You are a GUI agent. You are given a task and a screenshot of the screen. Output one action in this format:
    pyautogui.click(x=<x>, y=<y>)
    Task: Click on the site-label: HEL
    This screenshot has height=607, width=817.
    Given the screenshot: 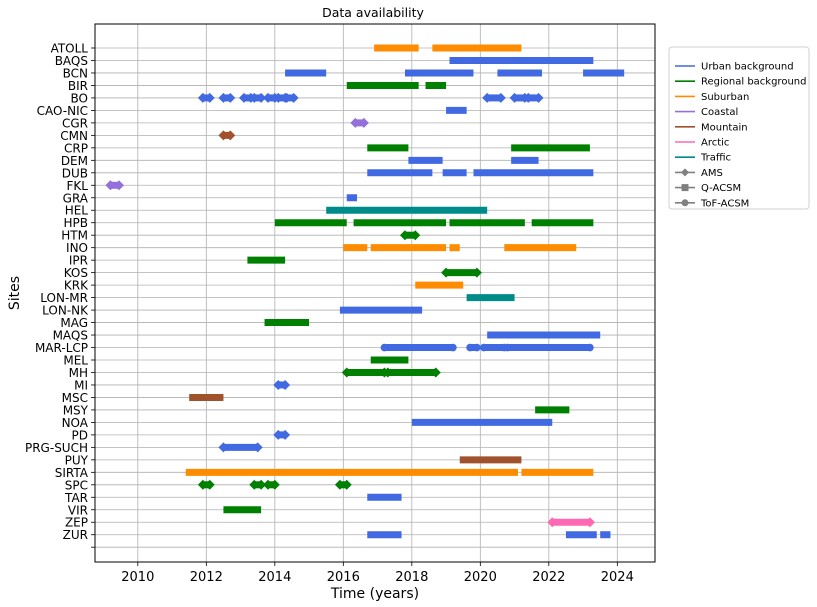 What is the action you would take?
    pyautogui.click(x=77, y=211)
    